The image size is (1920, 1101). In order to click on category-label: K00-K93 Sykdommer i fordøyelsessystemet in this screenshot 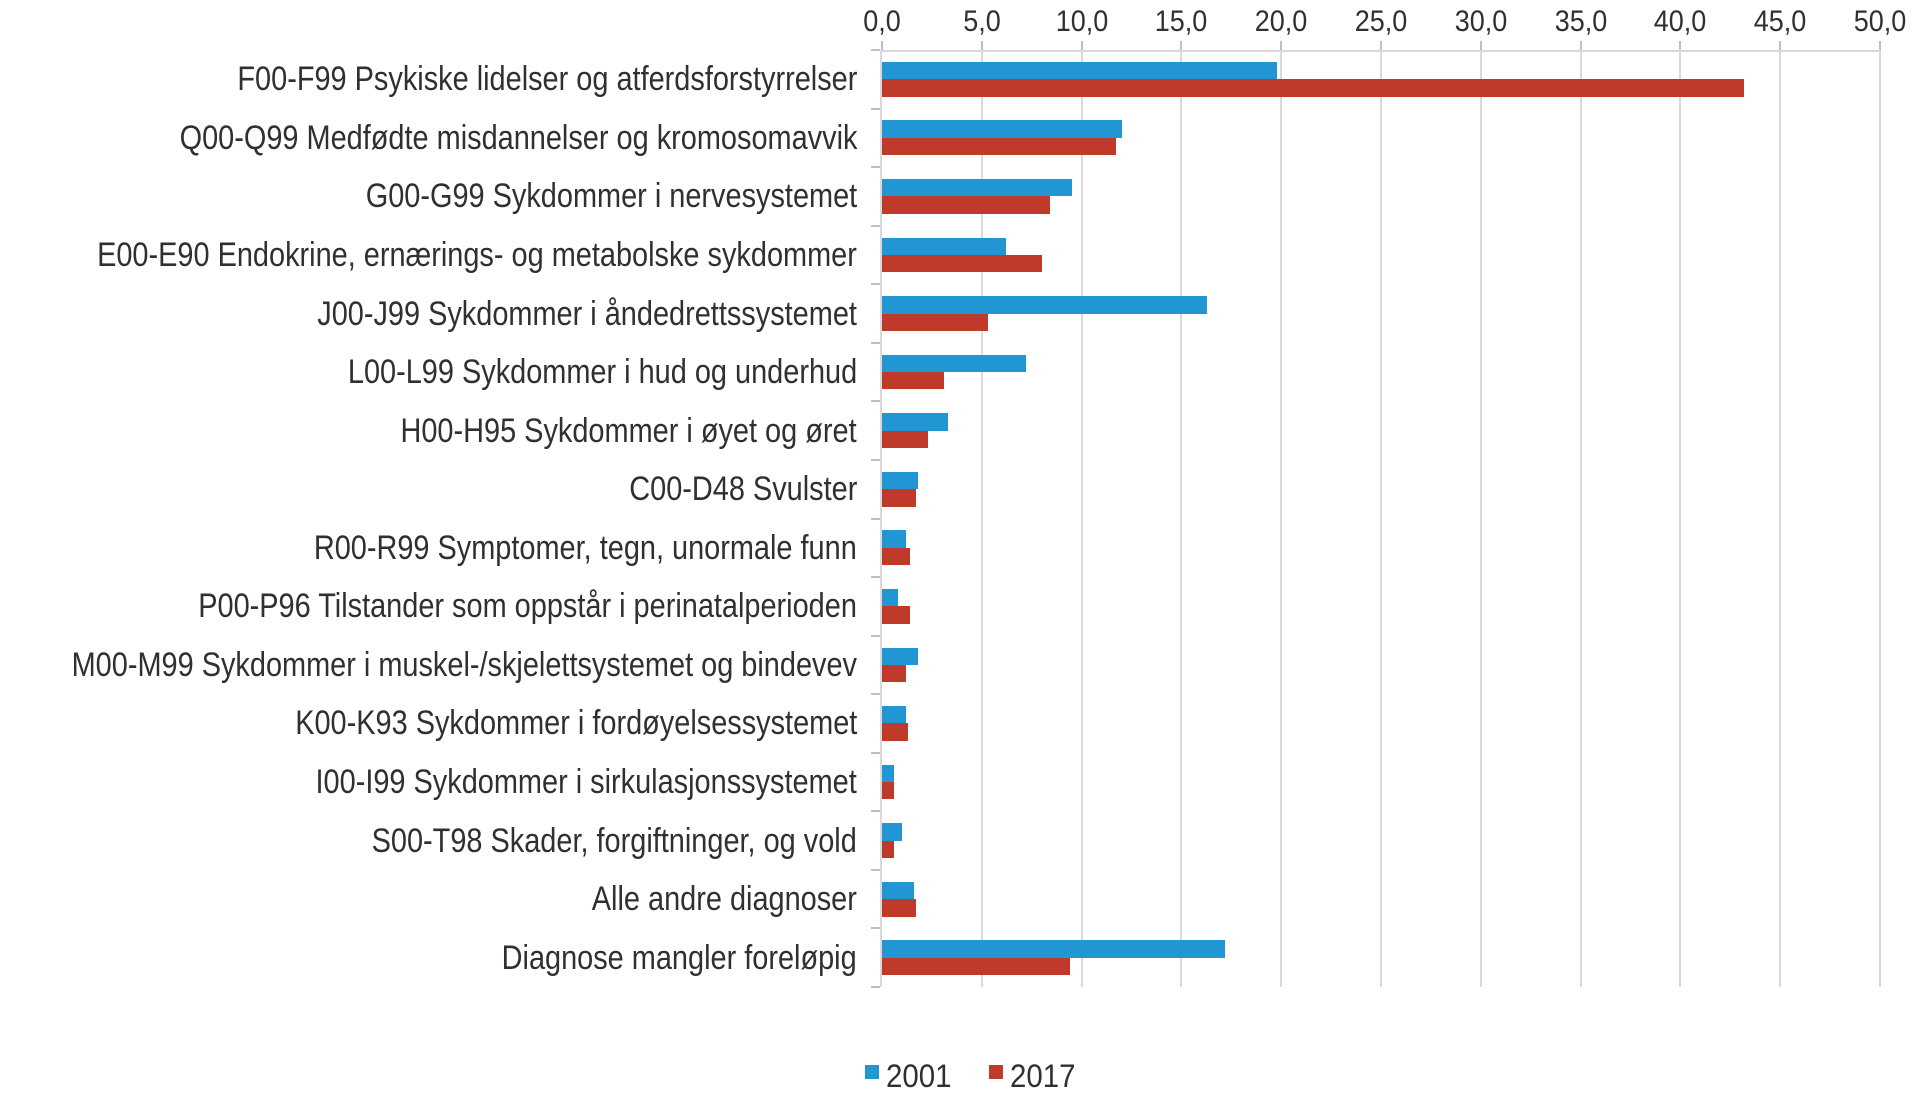, I will do `click(575, 723)`.